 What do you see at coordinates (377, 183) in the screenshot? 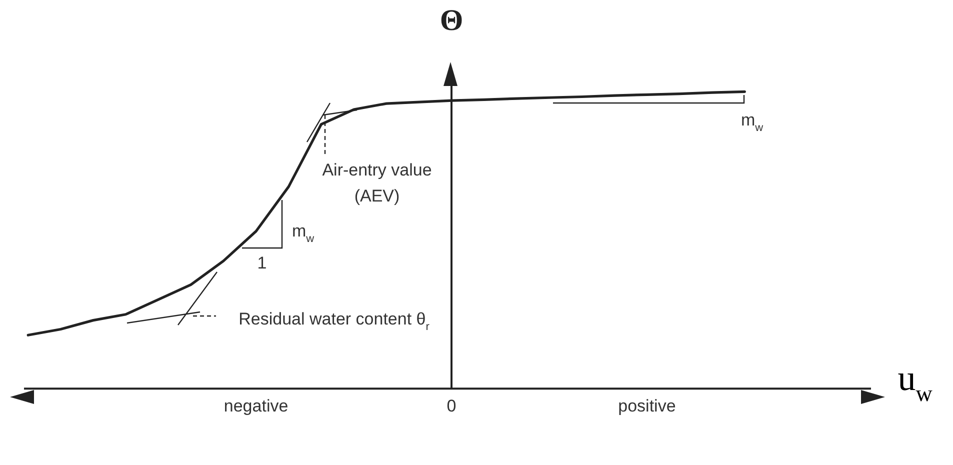
I see `annotation: Air-entry value (AEV)` at bounding box center [377, 183].